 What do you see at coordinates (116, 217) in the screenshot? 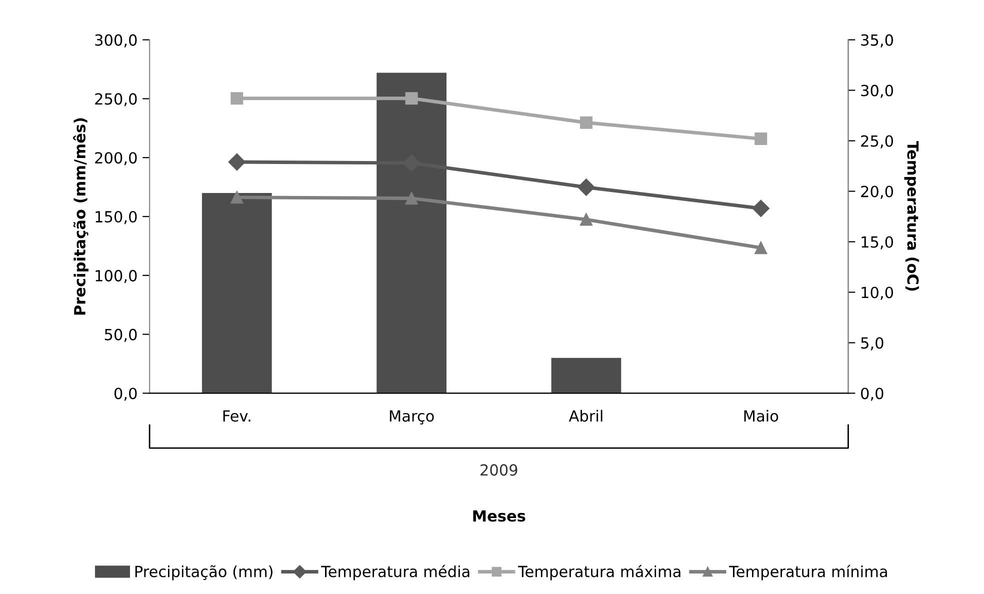
I see `y-tick-label: 150,0` at bounding box center [116, 217].